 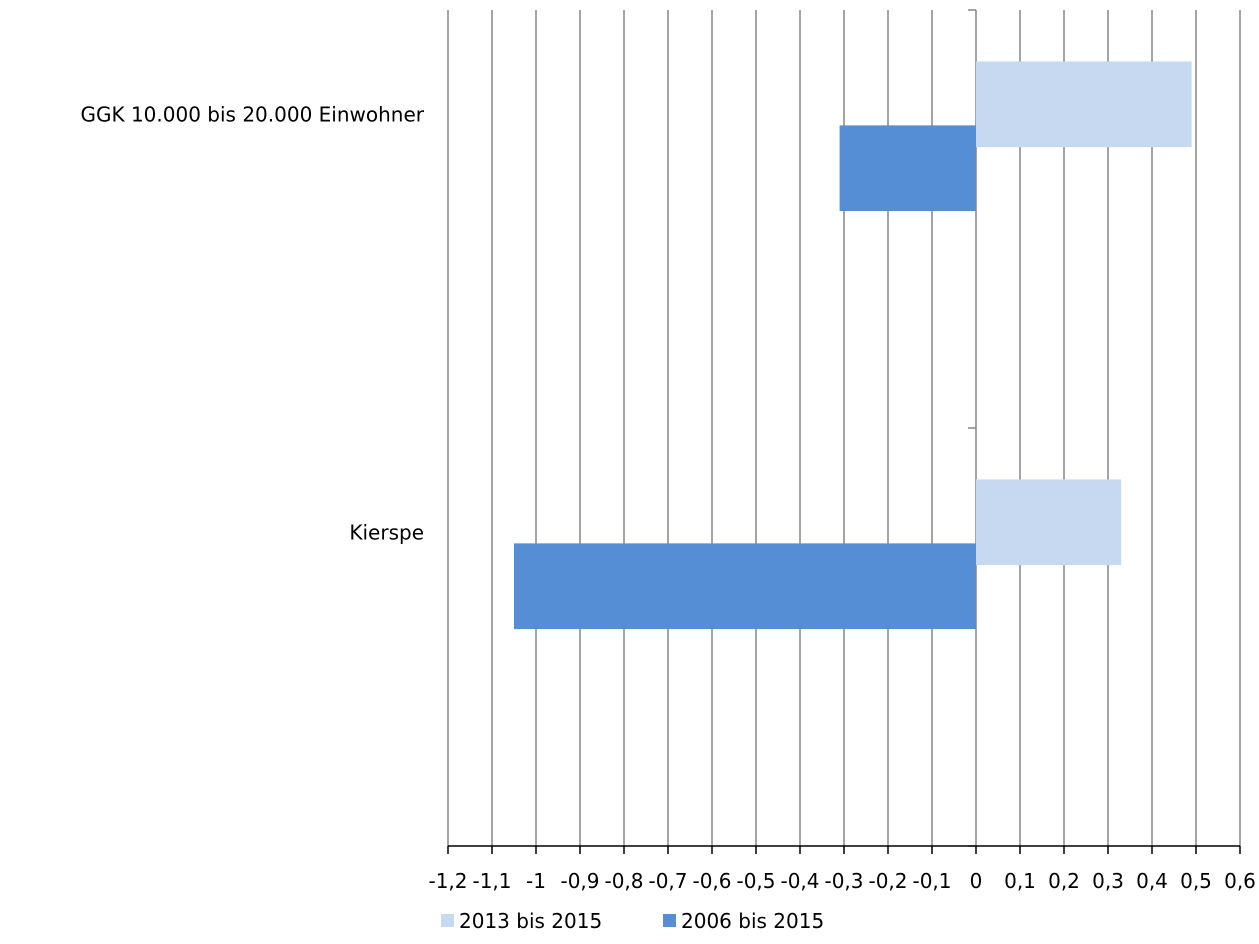 I want to click on value-tick-label-7: -0,5, so click(x=755, y=881).